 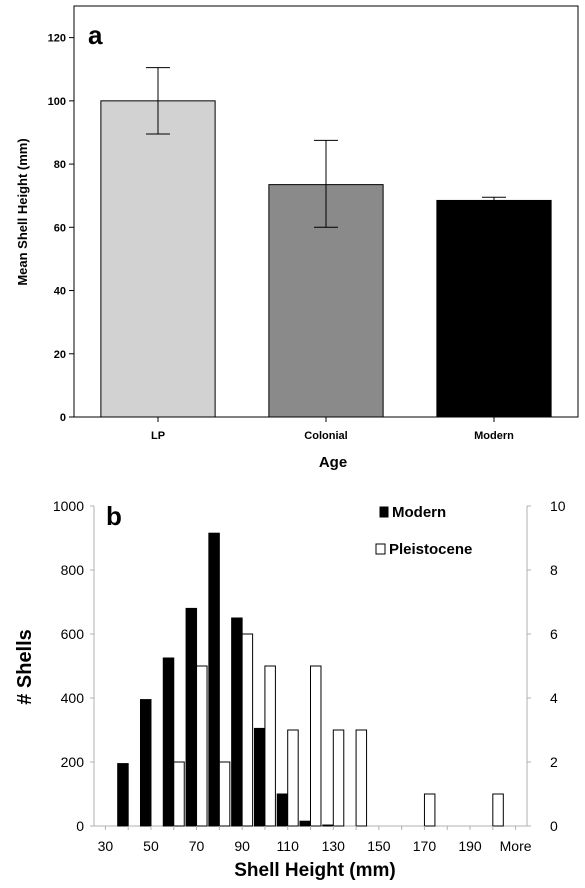 I want to click on panel-b-right-y-tick-label: 8, so click(x=554, y=570).